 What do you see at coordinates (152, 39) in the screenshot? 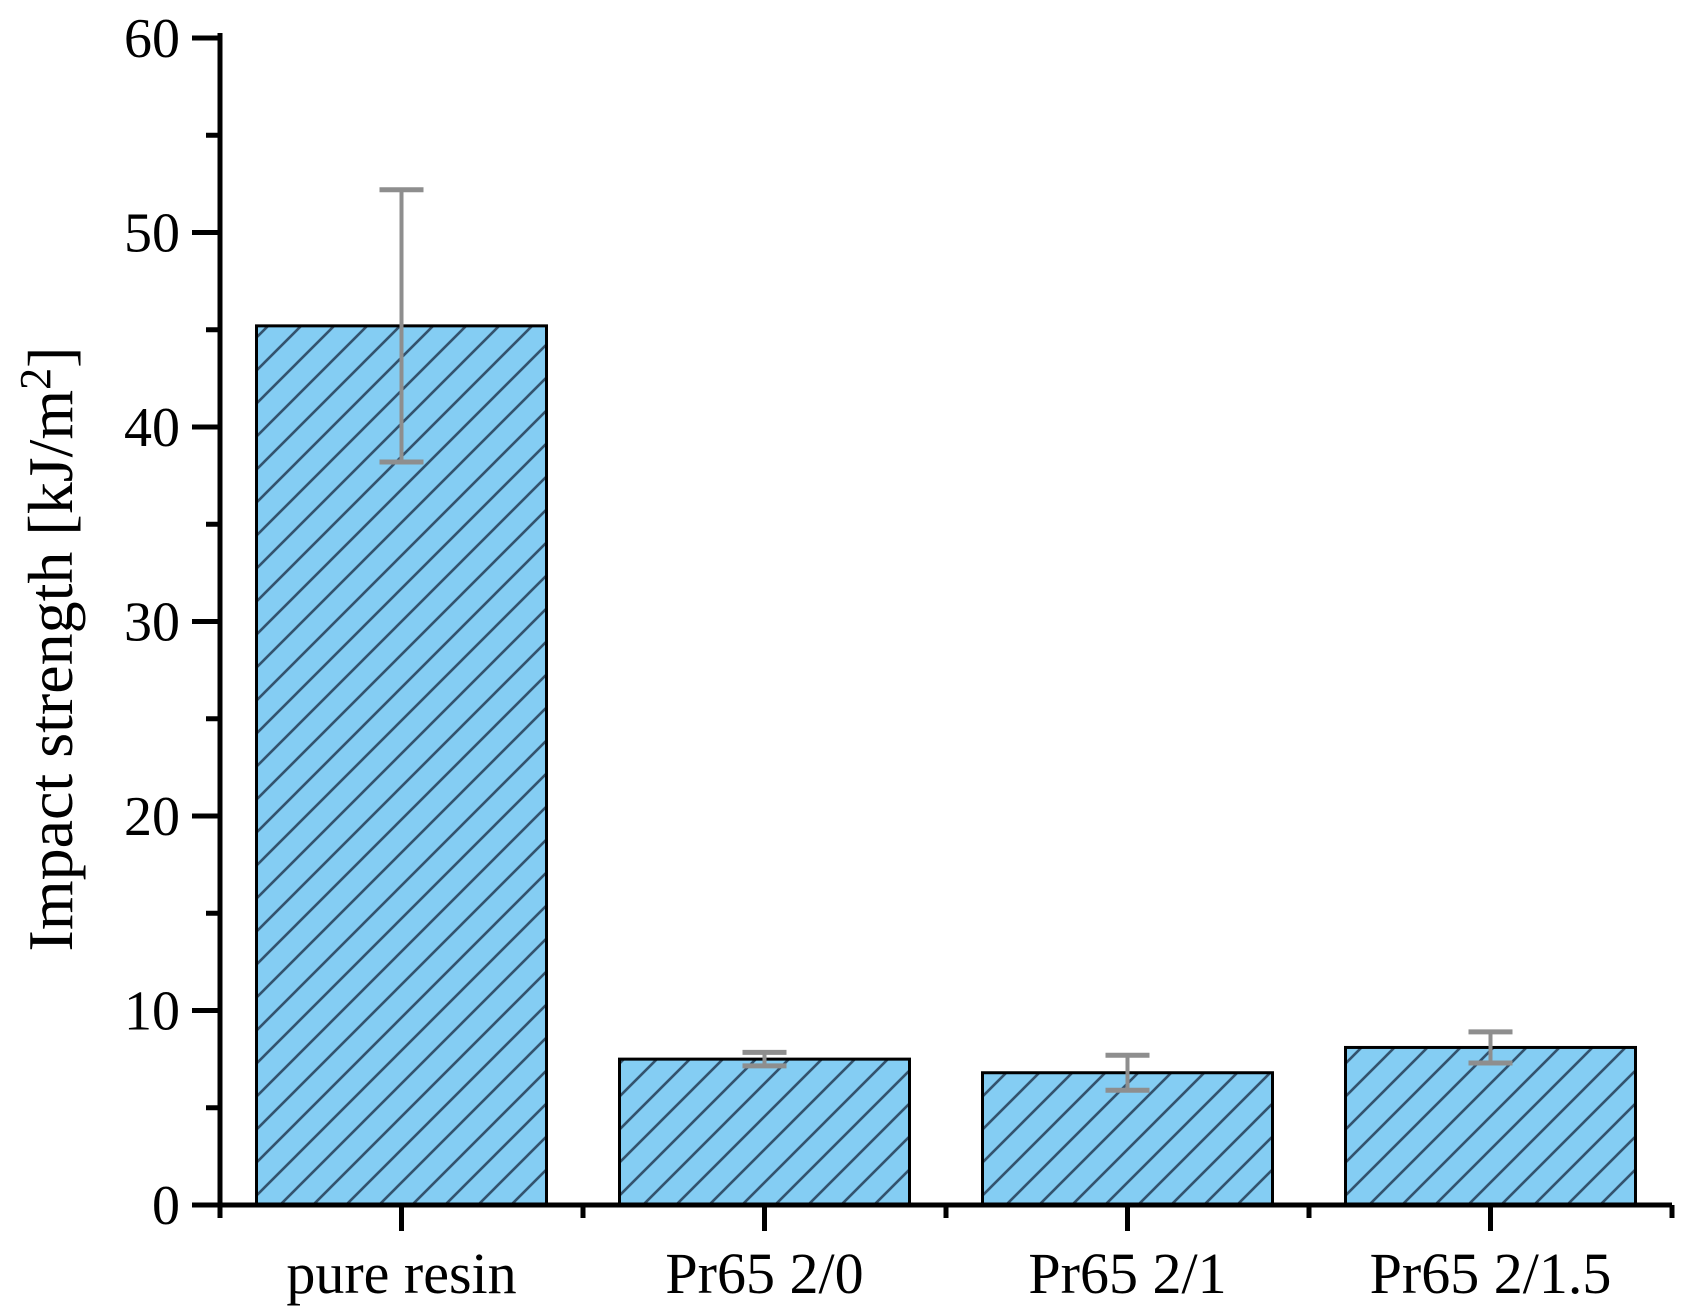
I see `y-tick-label: 60` at bounding box center [152, 39].